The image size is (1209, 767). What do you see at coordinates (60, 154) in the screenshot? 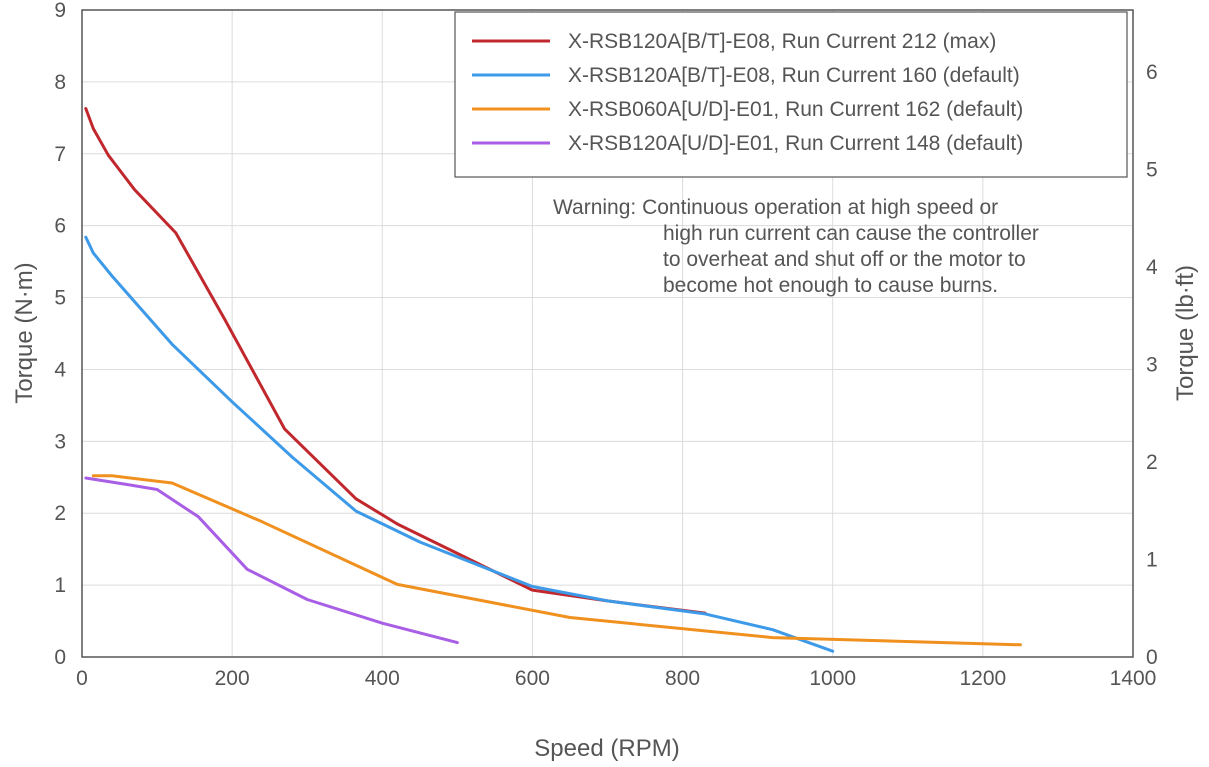
I see `y-tick-label: 7` at bounding box center [60, 154].